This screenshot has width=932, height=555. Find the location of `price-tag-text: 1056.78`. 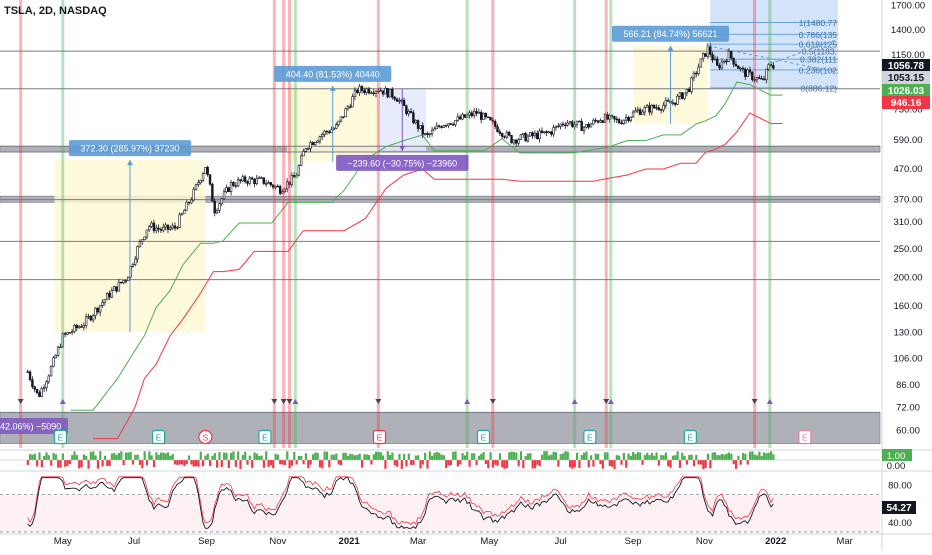

price-tag-text: 1056.78 is located at coordinates (906, 66).